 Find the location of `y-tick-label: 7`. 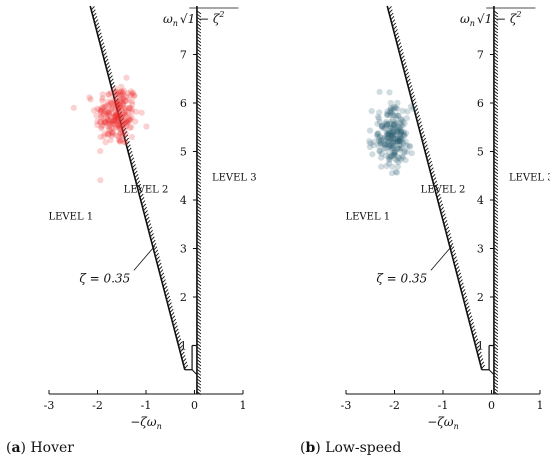

y-tick-label: 7 is located at coordinates (480, 55).